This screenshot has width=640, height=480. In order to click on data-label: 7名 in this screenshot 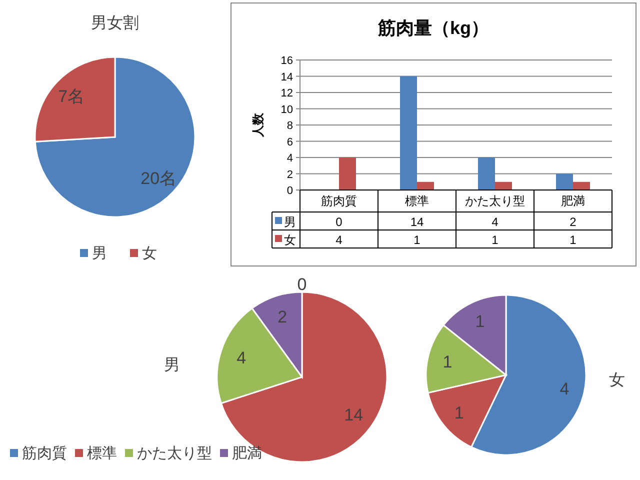, I will do `click(71, 96)`.